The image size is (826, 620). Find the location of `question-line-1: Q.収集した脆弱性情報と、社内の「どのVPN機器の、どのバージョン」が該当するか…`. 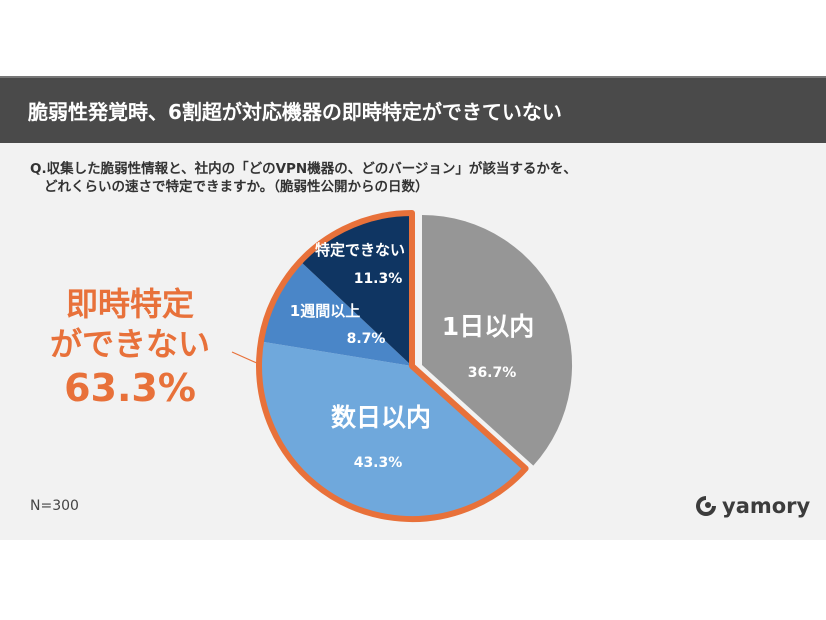

question-line-1: Q.収集した脆弱性情報と、社内の「どのVPN機器の、どのバージョン」が該当するか… is located at coordinates (303, 169).